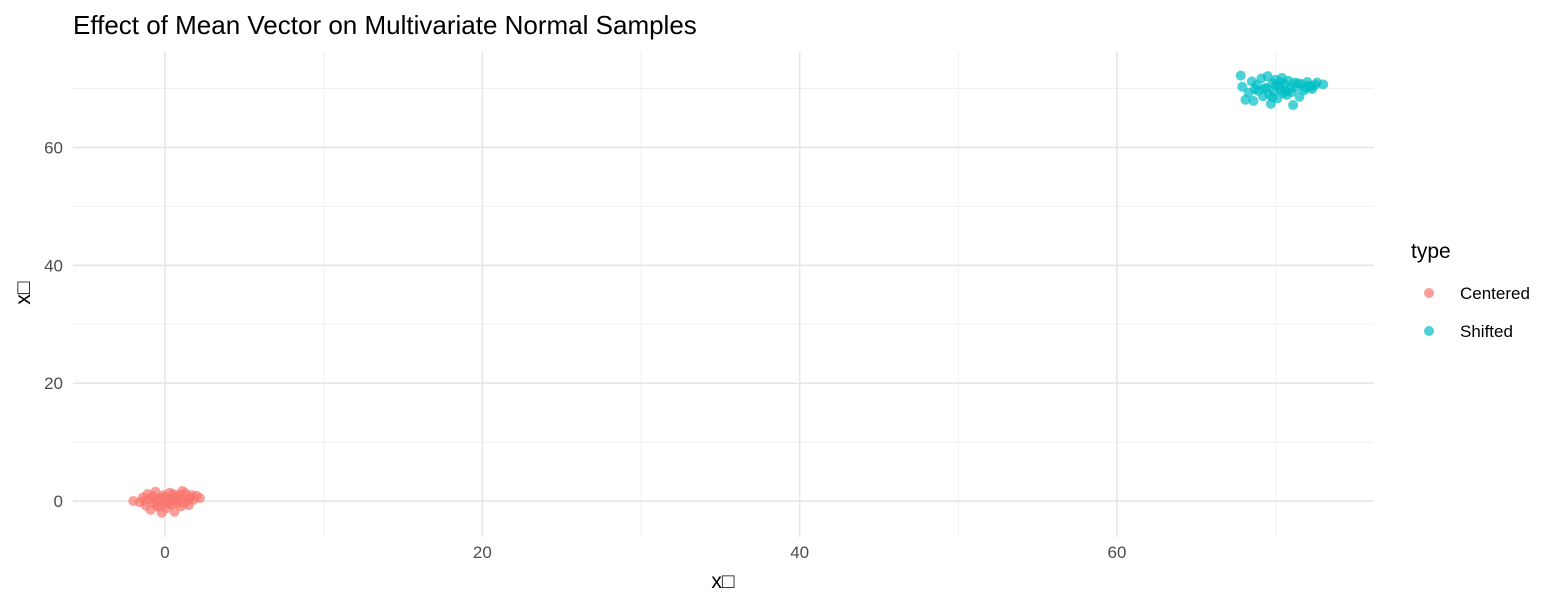 Image resolution: width=1564 pixels, height=605 pixels. What do you see at coordinates (482, 552) in the screenshot?
I see `x-tick-label: 20` at bounding box center [482, 552].